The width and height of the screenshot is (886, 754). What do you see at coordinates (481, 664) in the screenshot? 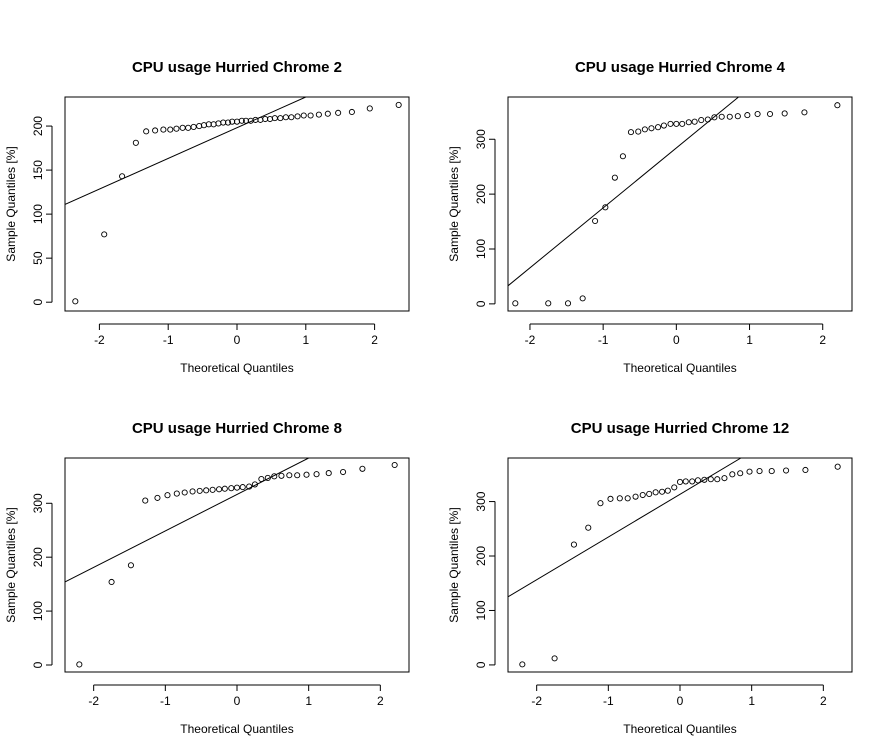
I see `y-tick-label: 0` at bounding box center [481, 664].